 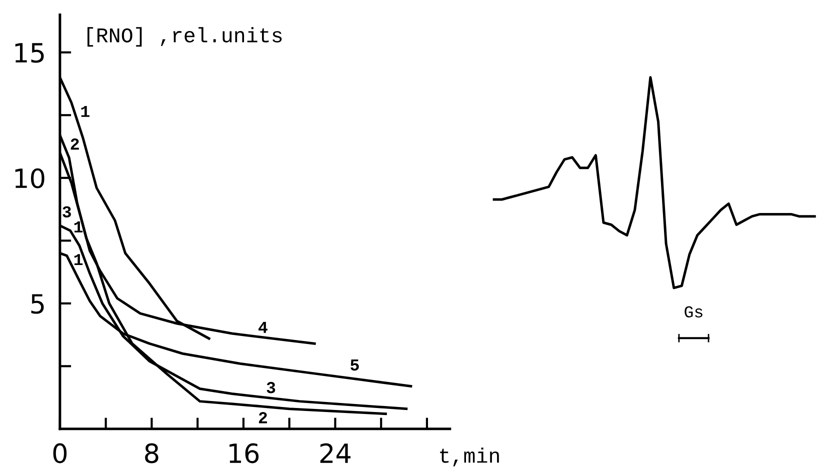 I want to click on x-axis-title: t,min, so click(x=469, y=457).